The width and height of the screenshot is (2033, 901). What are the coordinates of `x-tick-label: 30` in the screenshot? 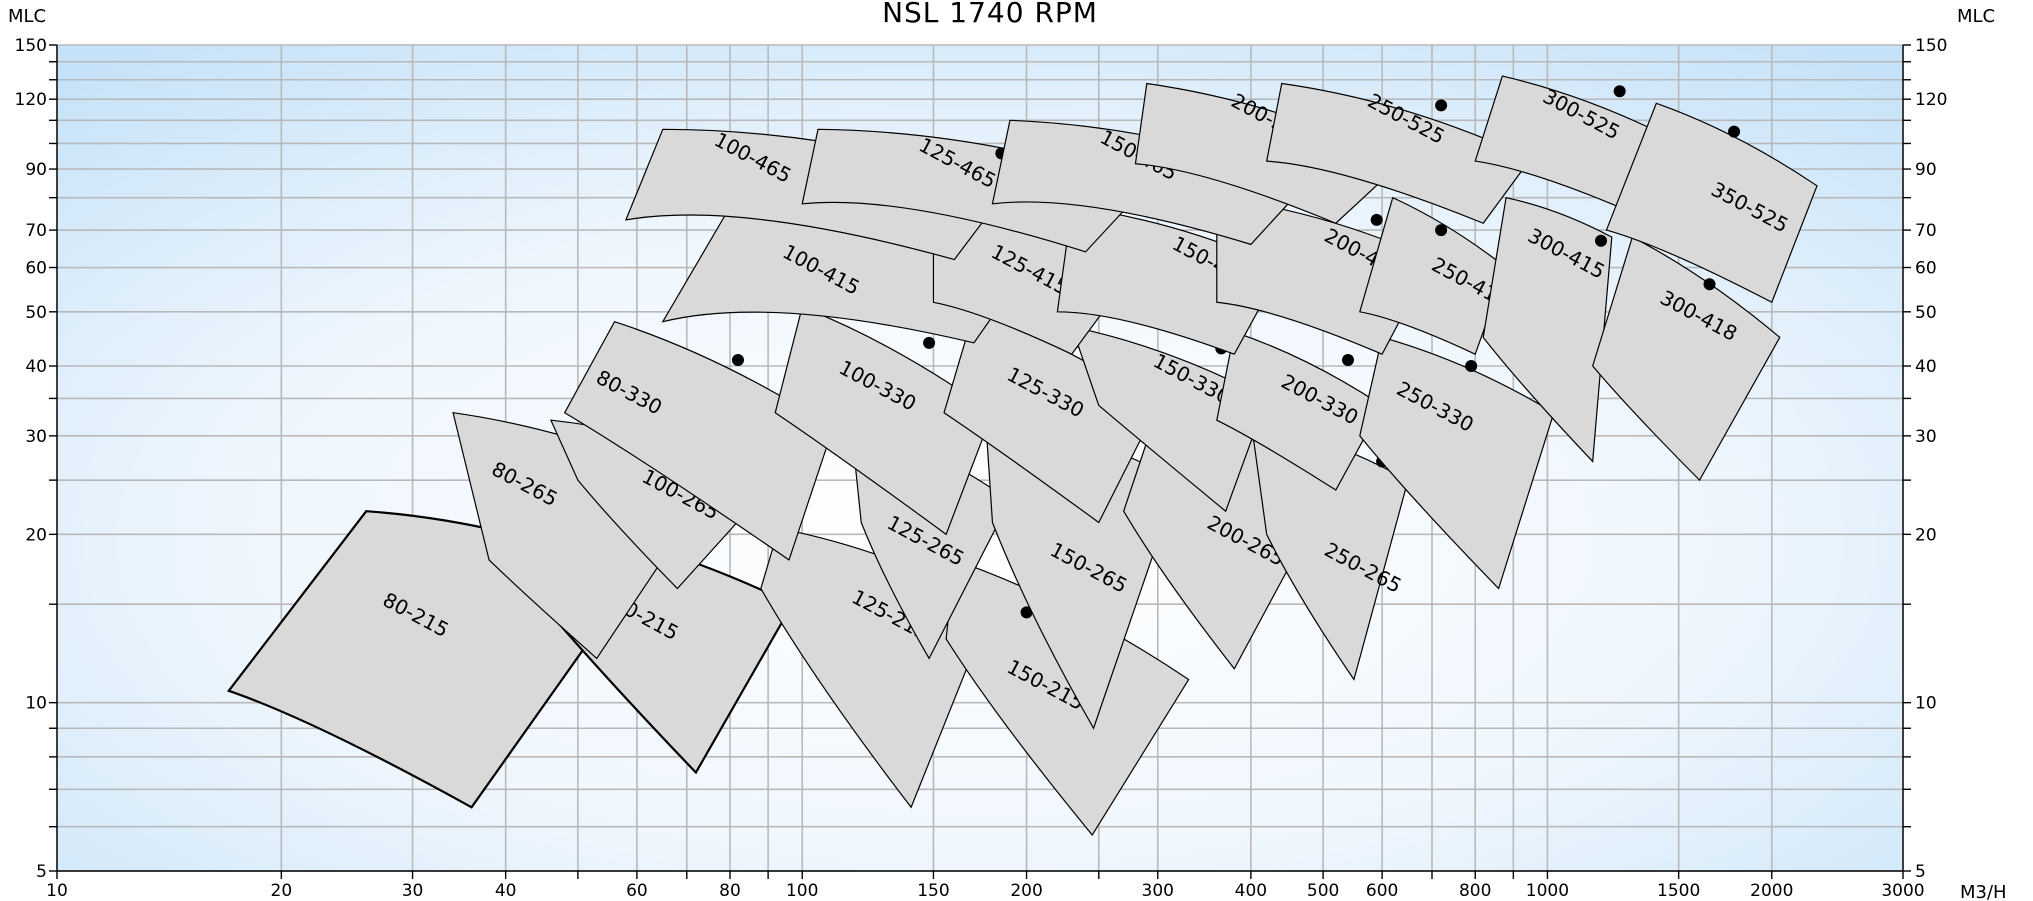 It's located at (413, 891).